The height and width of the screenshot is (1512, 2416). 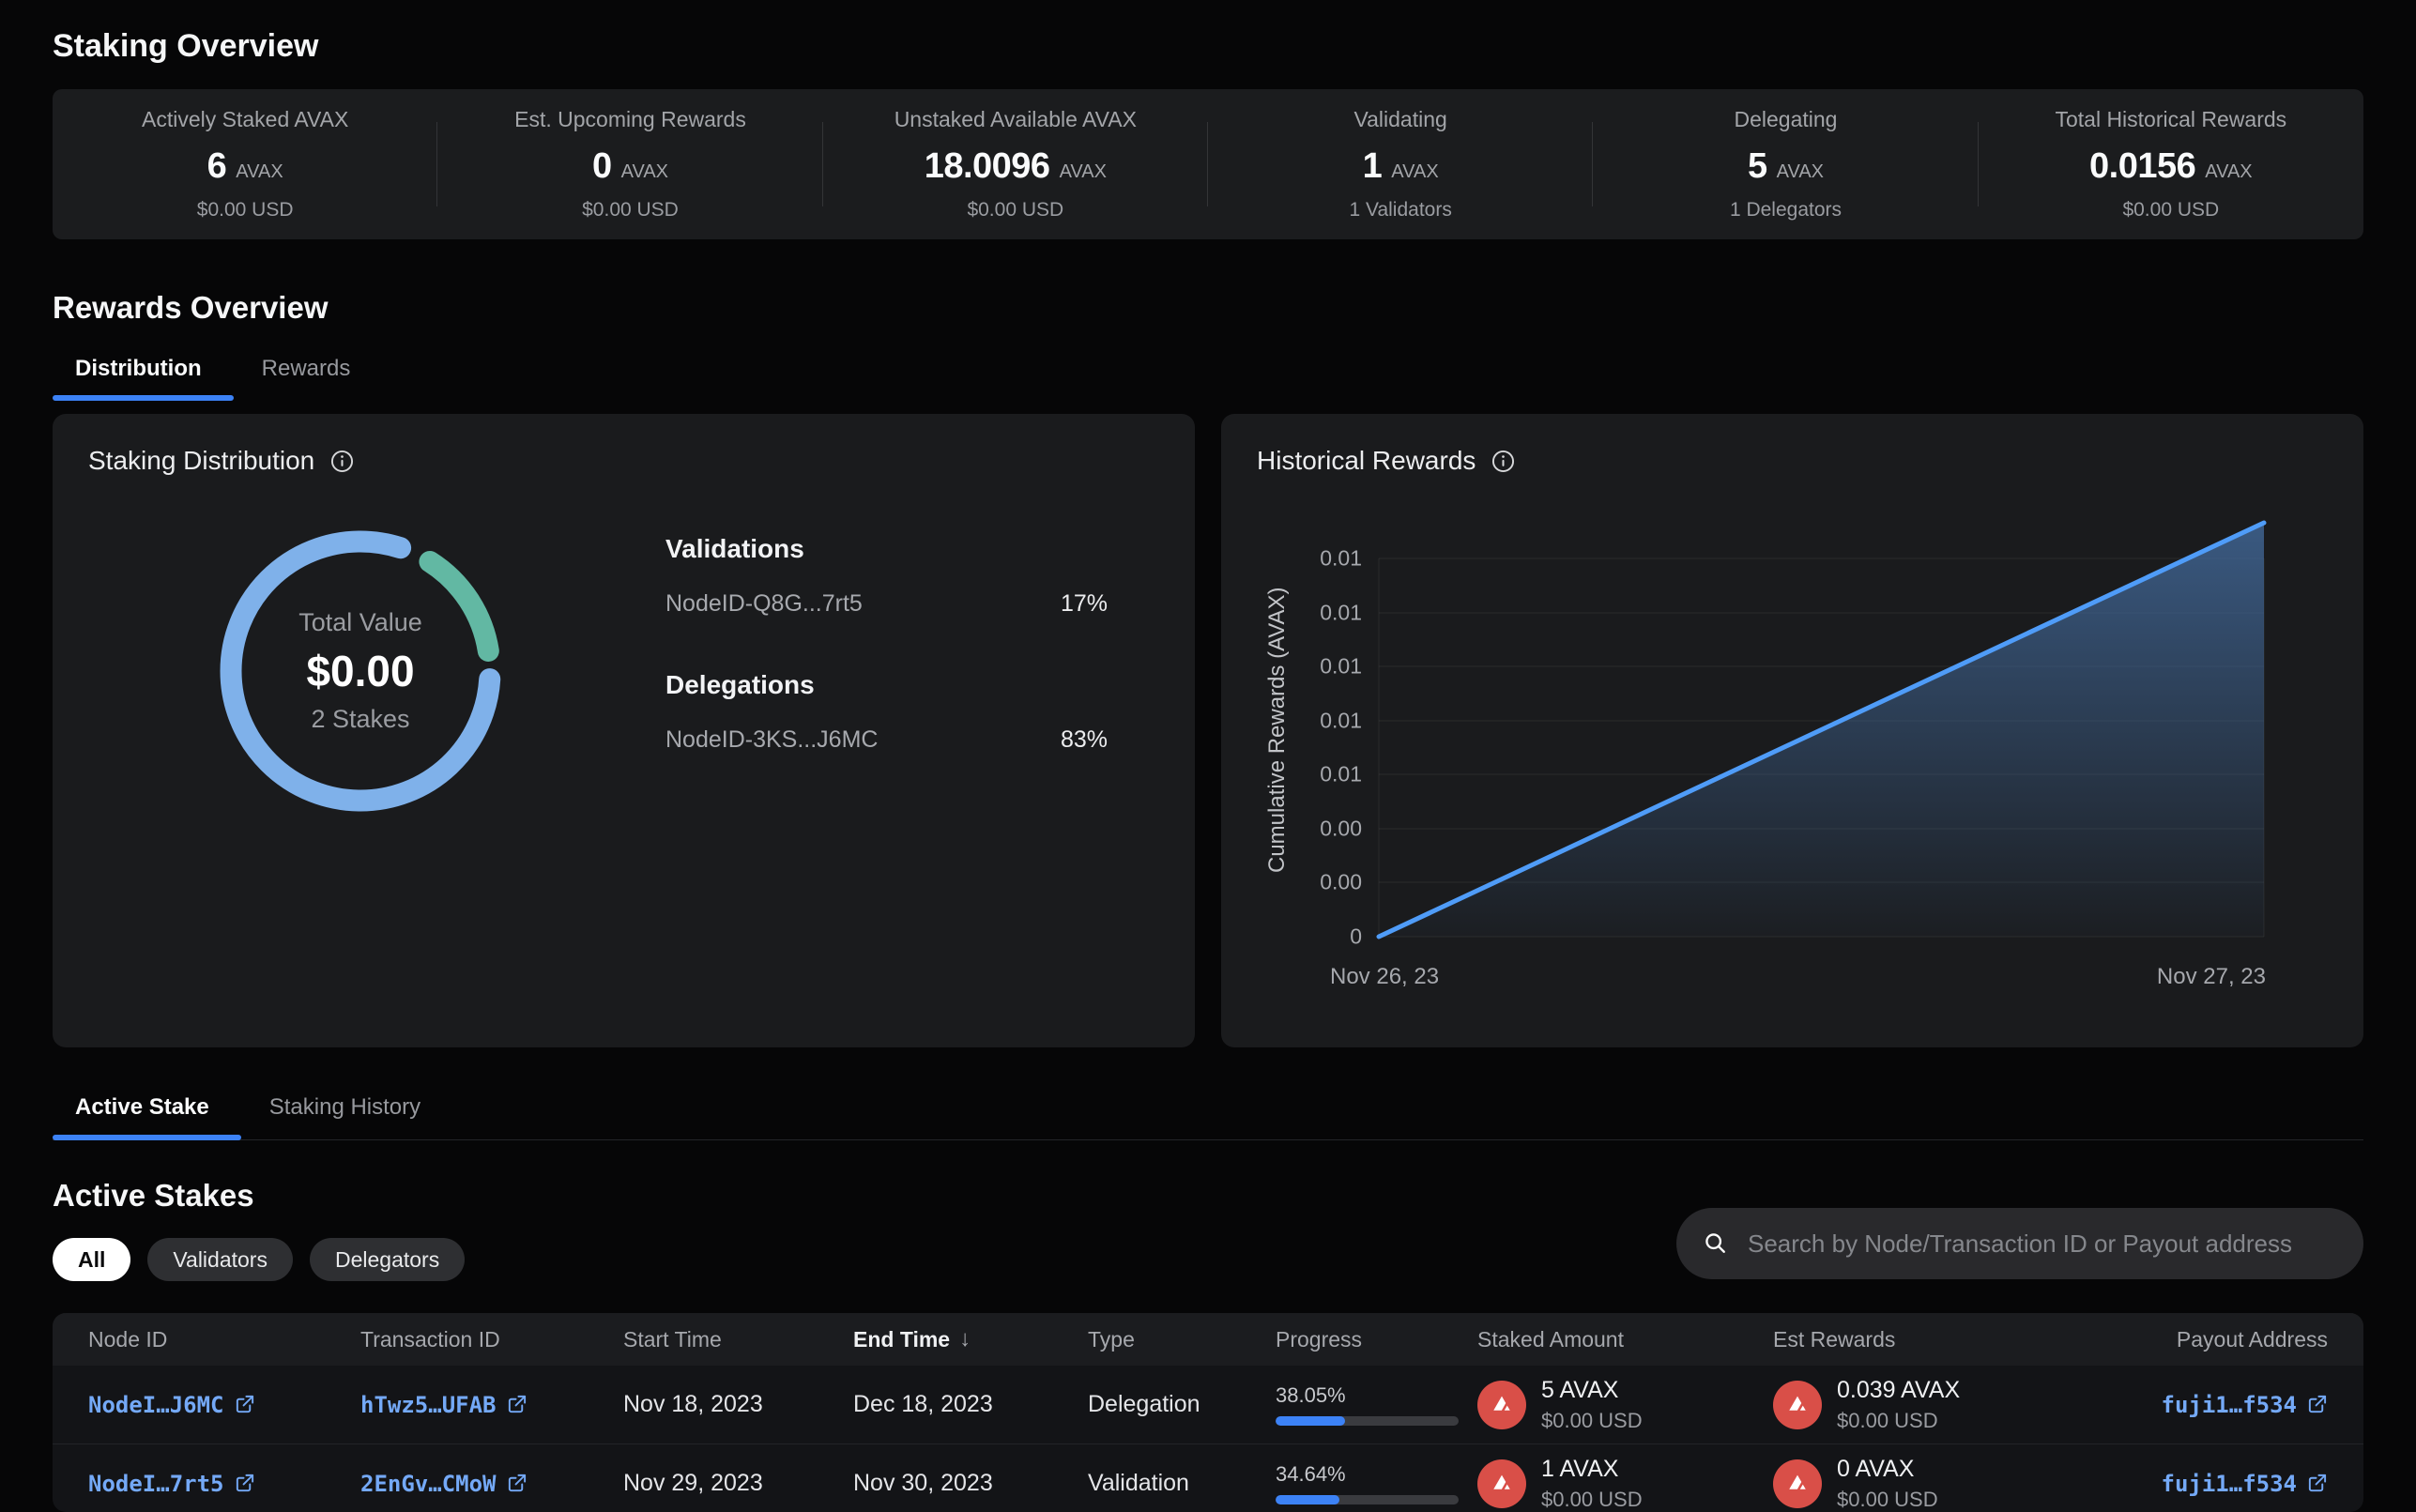 I want to click on staked-amount-cell: 1 AVAX $0.00 USD, so click(x=1625, y=1484).